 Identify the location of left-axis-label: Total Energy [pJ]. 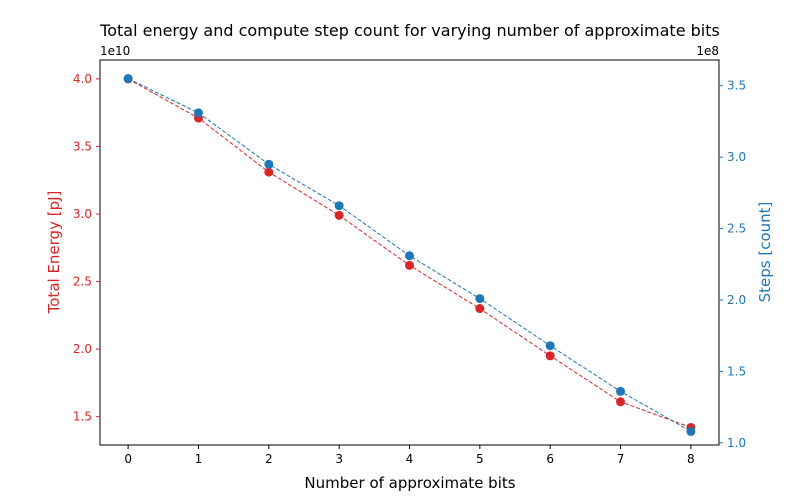
(54, 253).